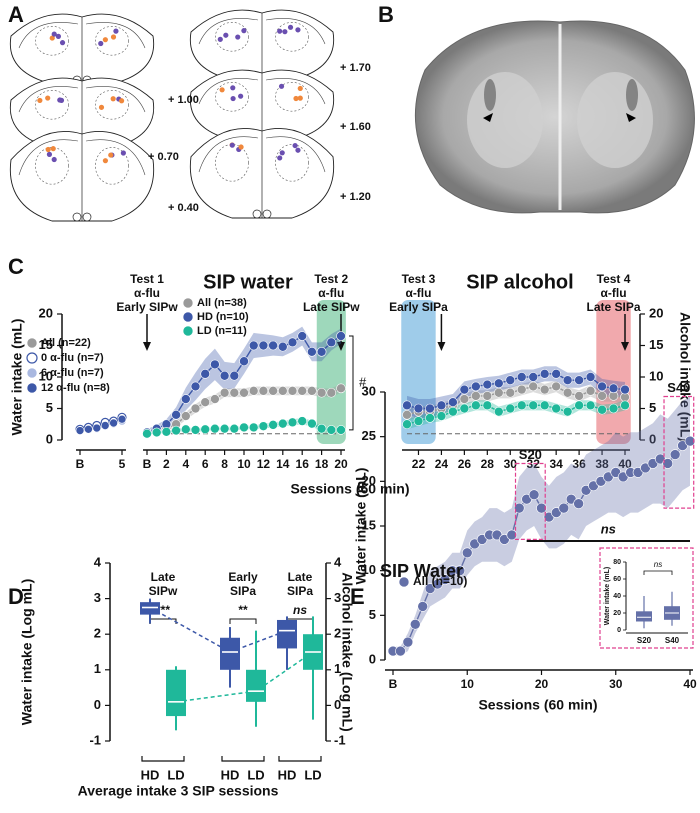  What do you see at coordinates (163, 577) in the screenshot?
I see `group-label: Late` at bounding box center [163, 577].